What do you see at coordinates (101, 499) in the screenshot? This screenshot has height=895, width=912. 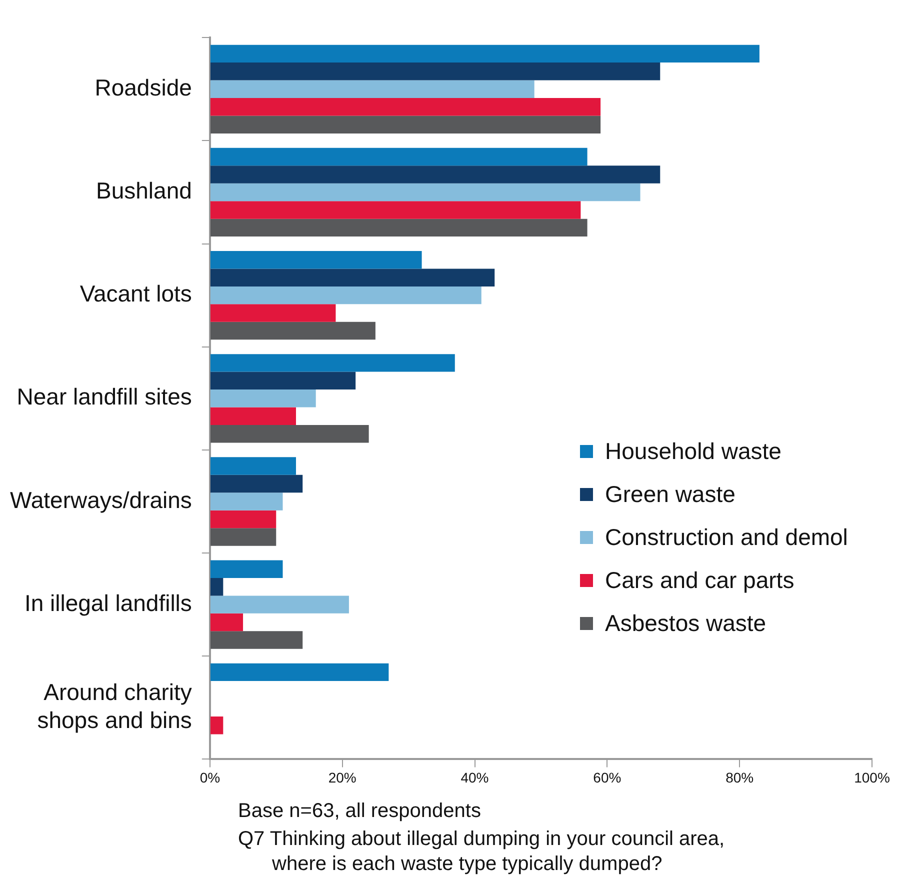 I see `y-tick-label: Waterways/drains` at bounding box center [101, 499].